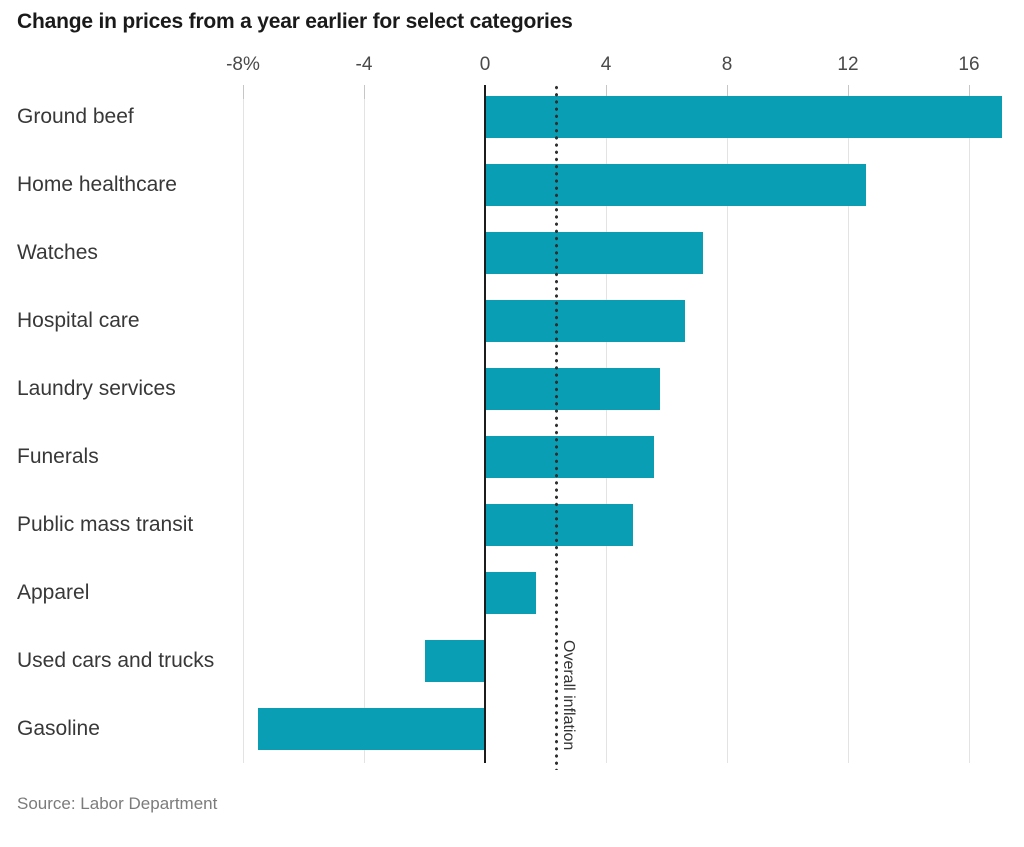 The width and height of the screenshot is (1024, 847). Describe the element at coordinates (105, 524) in the screenshot. I see `category-label: Public mass transit` at that location.